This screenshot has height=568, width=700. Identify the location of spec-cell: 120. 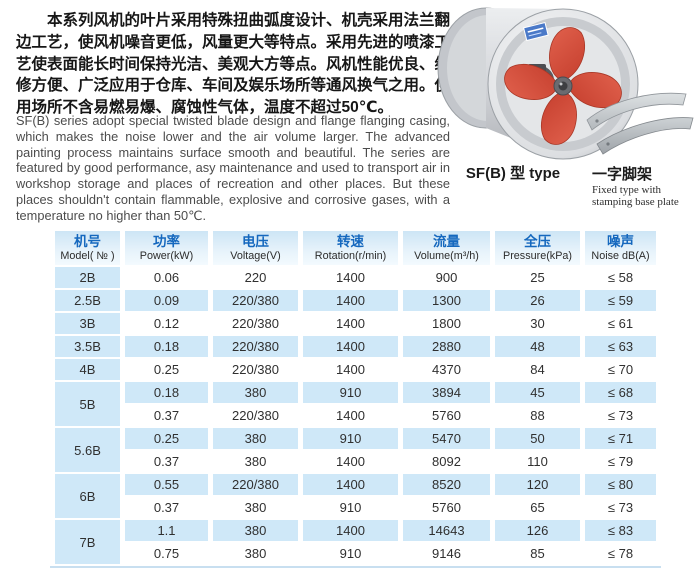
(537, 484).